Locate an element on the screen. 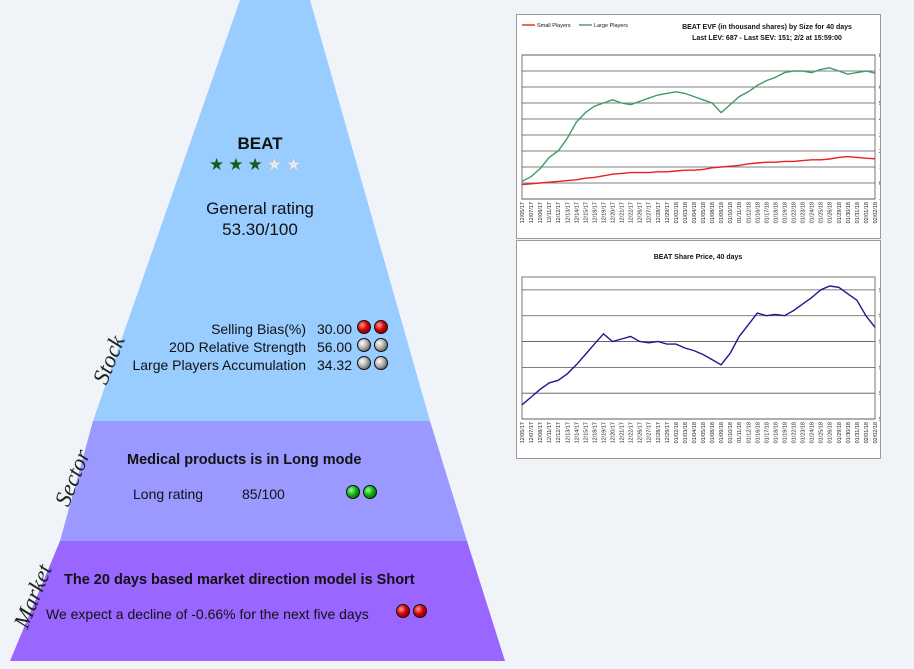 This screenshot has height=669, width=914. x-tick-label: 12/12/17 is located at coordinates (559, 432).